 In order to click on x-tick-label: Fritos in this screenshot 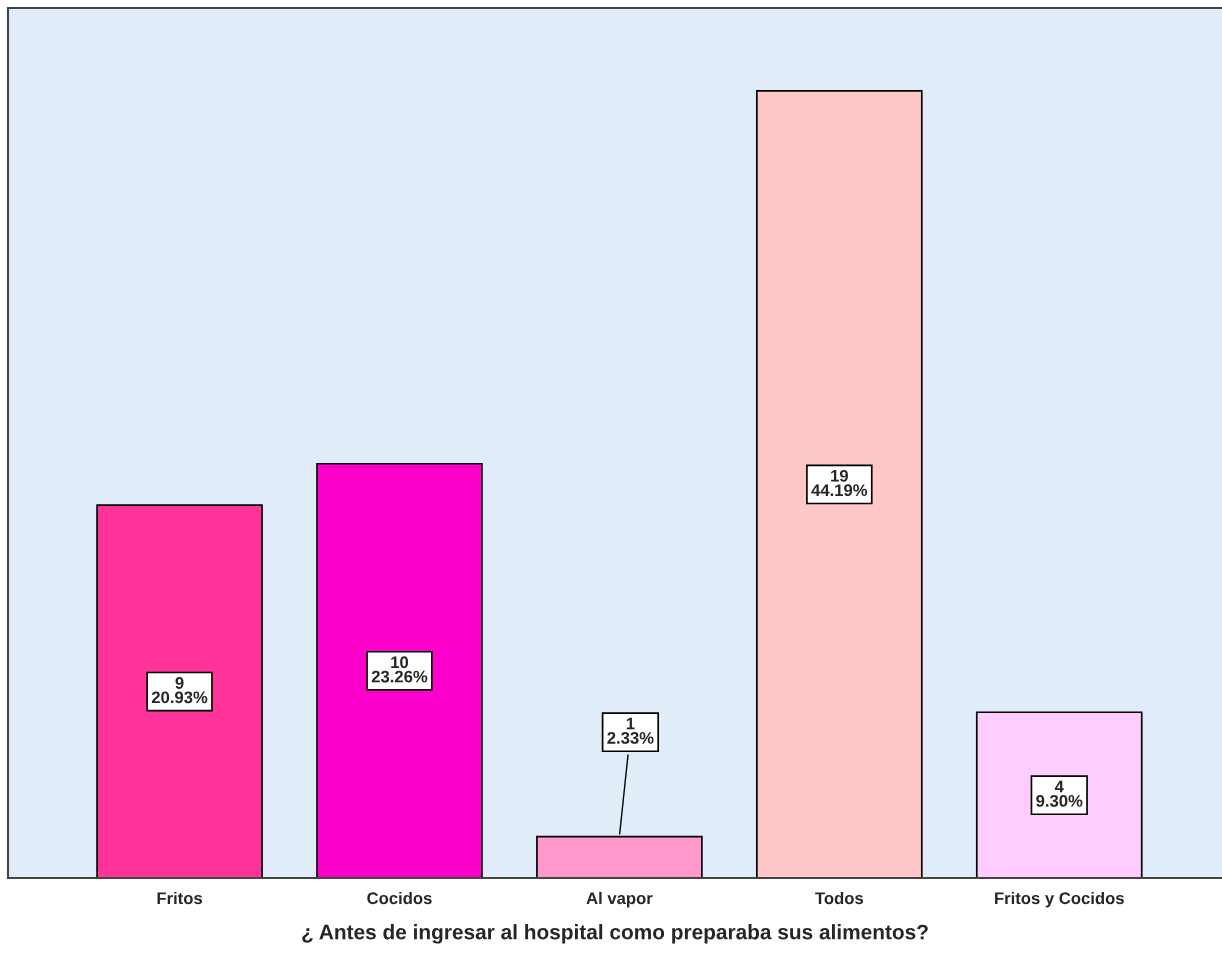, I will do `click(180, 898)`.